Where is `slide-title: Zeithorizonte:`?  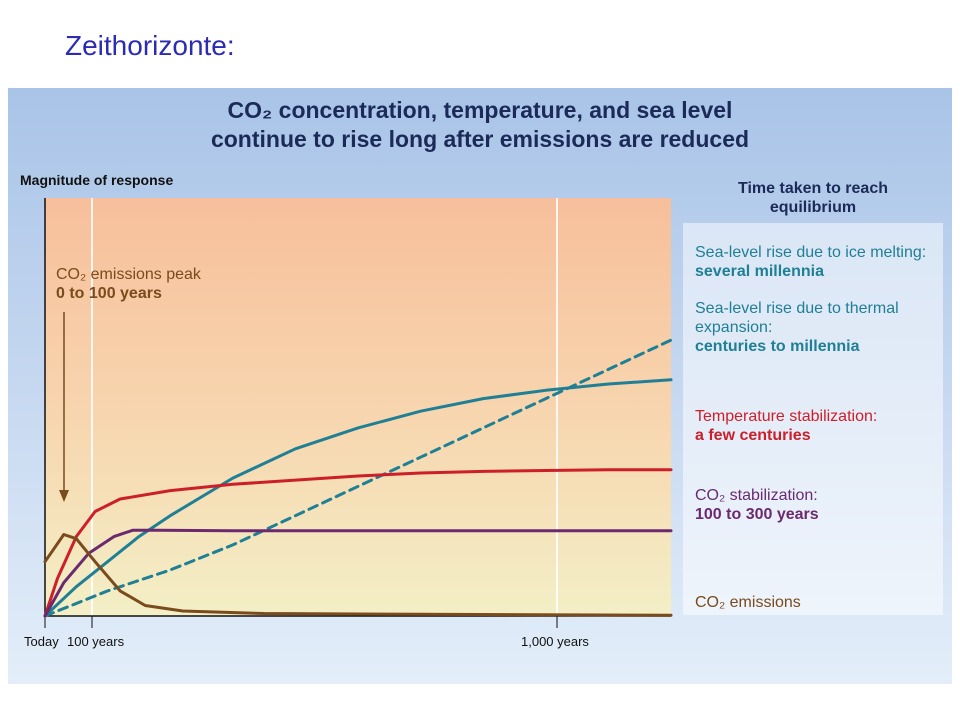 slide-title: Zeithorizonte: is located at coordinates (150, 45).